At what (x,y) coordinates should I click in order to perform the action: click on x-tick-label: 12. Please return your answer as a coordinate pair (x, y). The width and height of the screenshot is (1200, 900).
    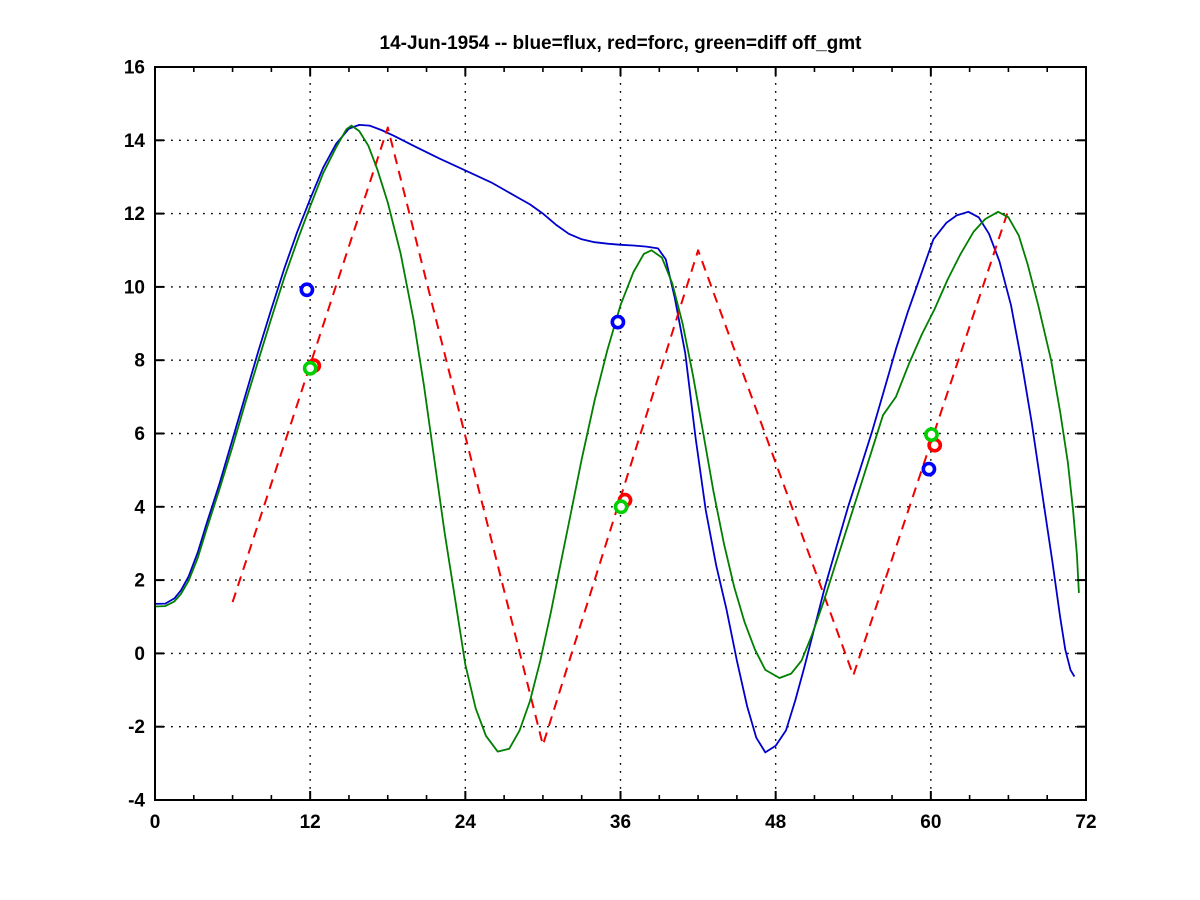
    Looking at the image, I should click on (310, 822).